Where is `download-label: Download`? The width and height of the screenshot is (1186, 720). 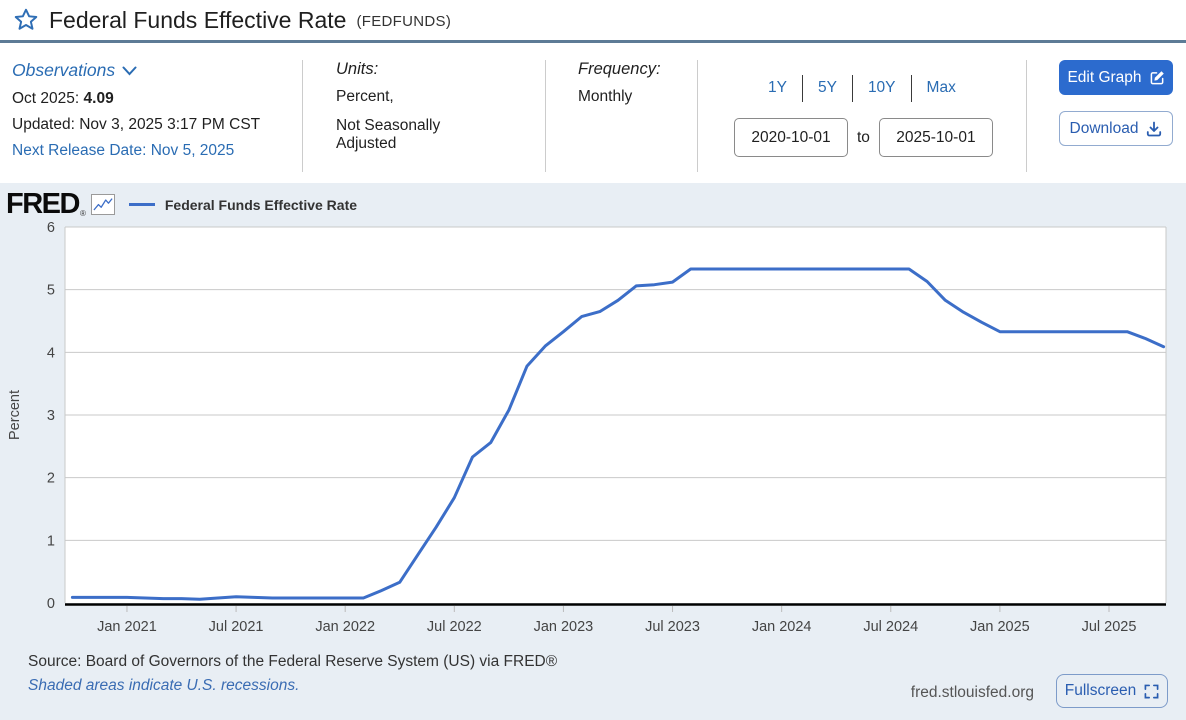 download-label: Download is located at coordinates (1104, 128).